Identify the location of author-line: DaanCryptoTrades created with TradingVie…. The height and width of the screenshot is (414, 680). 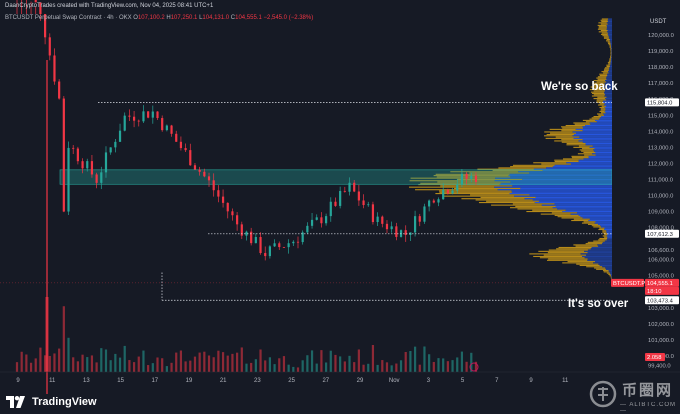
(109, 6).